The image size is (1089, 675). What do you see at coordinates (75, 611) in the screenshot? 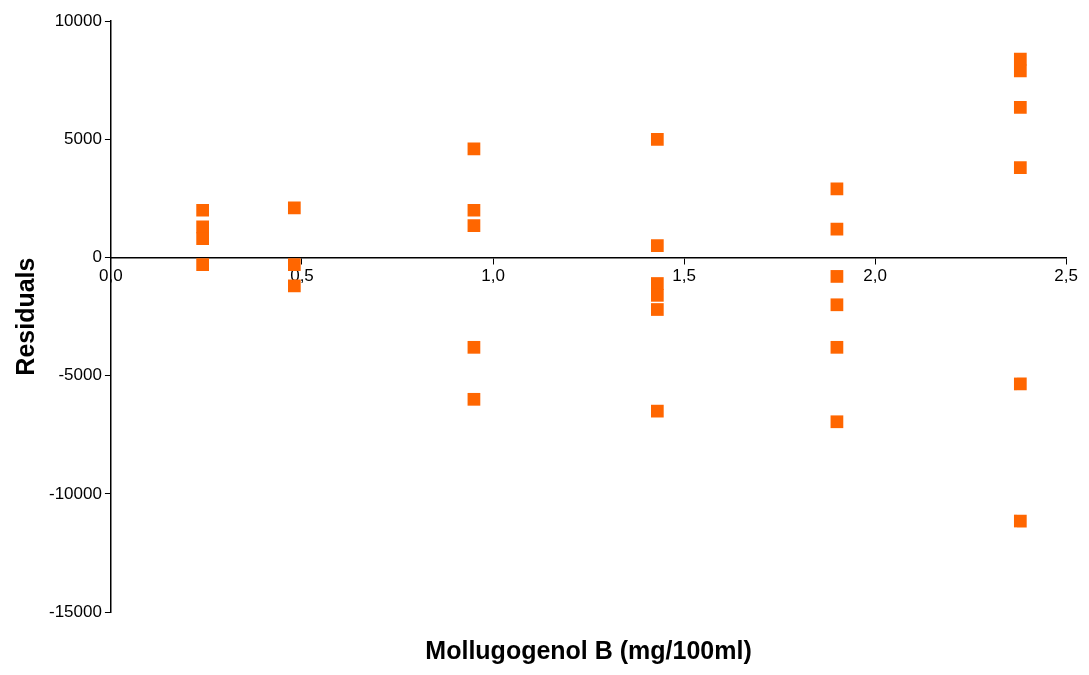
I see `y-tick-label: -15000` at bounding box center [75, 611].